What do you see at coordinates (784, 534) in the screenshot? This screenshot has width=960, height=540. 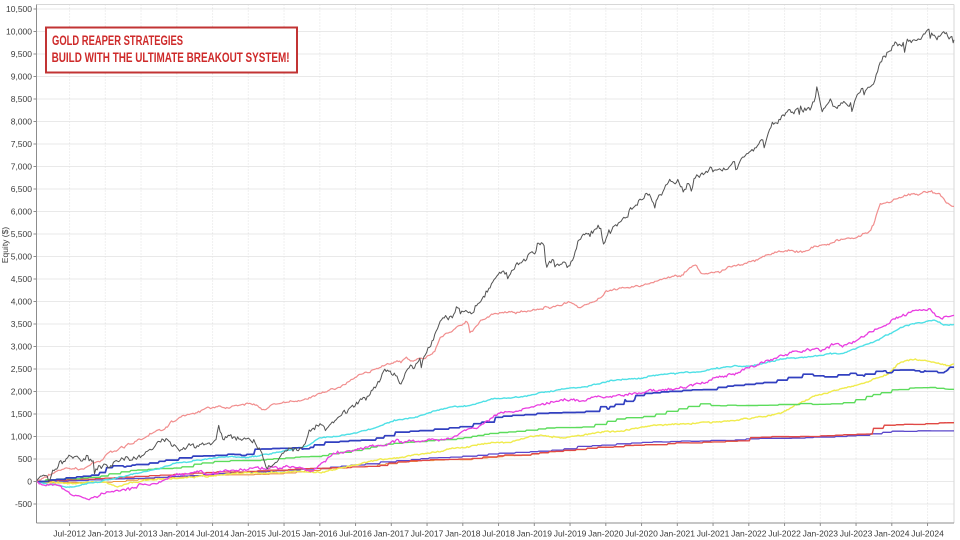 I see `svg-text: Jul-2022` at bounding box center [784, 534].